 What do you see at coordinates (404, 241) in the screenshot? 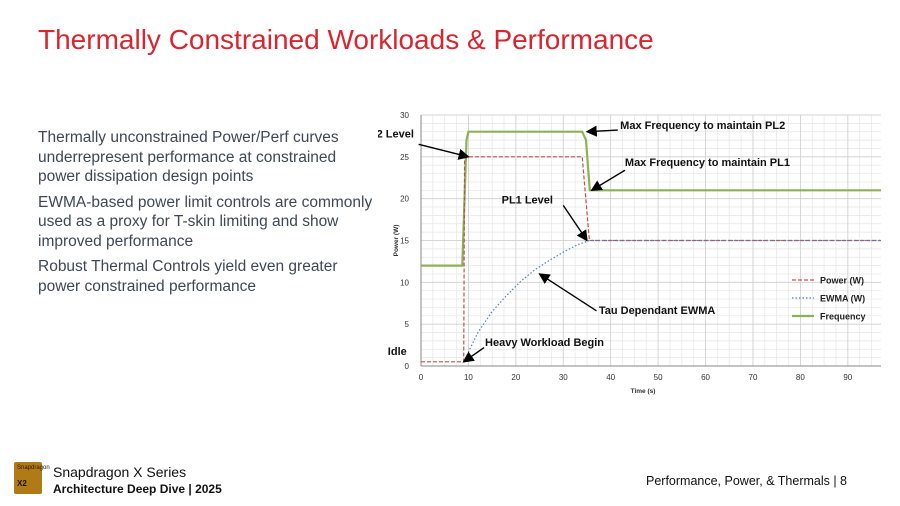
I see `y-tick-label: 15` at bounding box center [404, 241].